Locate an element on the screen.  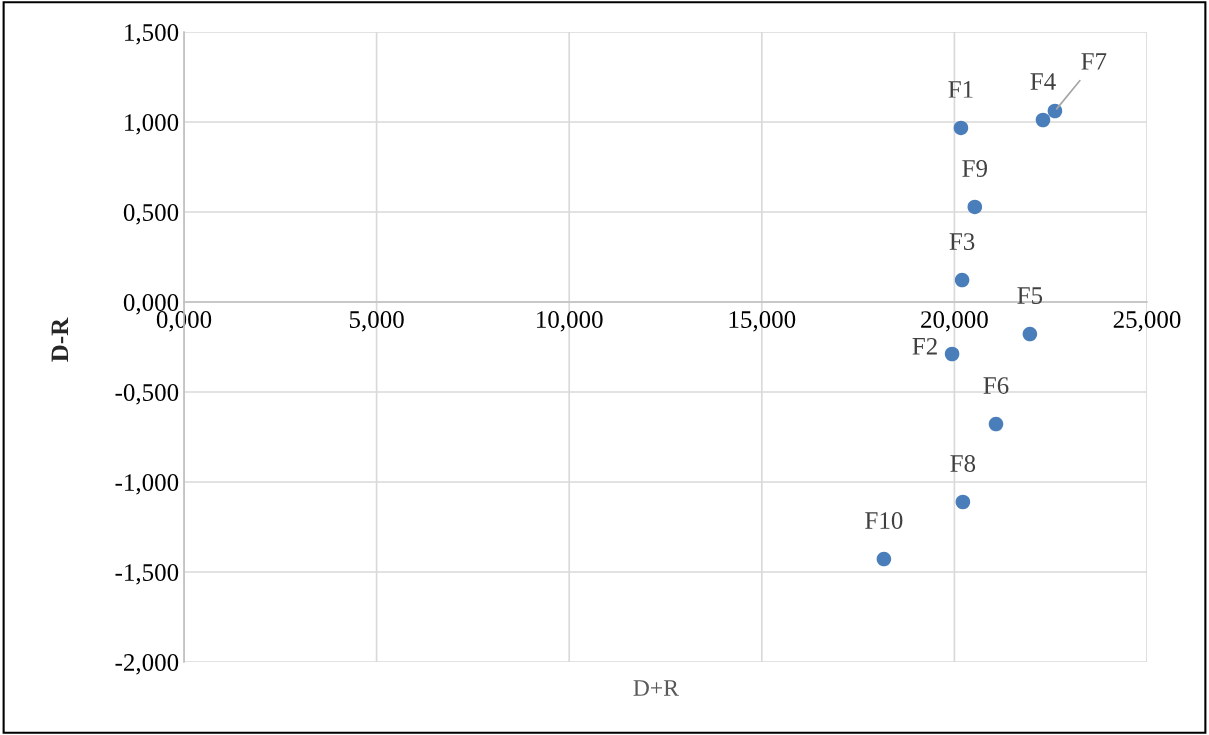
x-tick-label: 25,000 is located at coordinates (1147, 321).